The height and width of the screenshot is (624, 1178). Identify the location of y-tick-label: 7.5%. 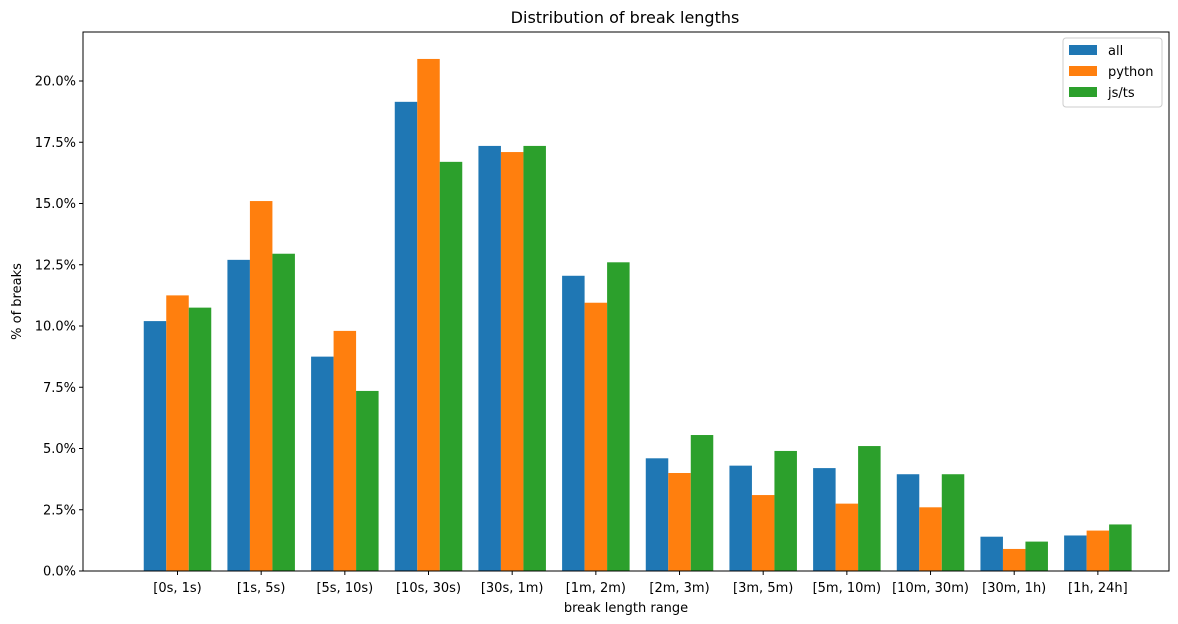
(59, 388).